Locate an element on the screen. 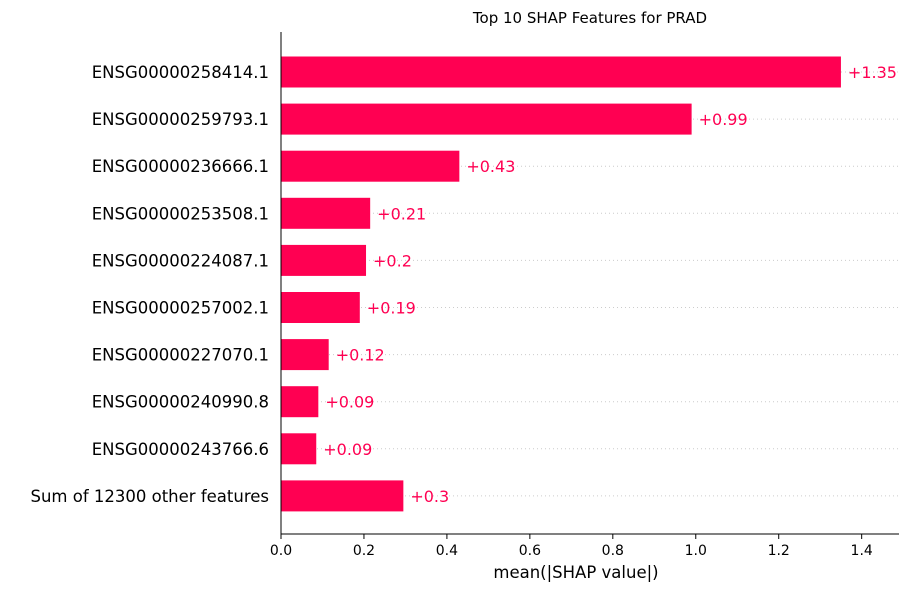 The width and height of the screenshot is (909, 591). value-label: +0.21 is located at coordinates (401, 213).